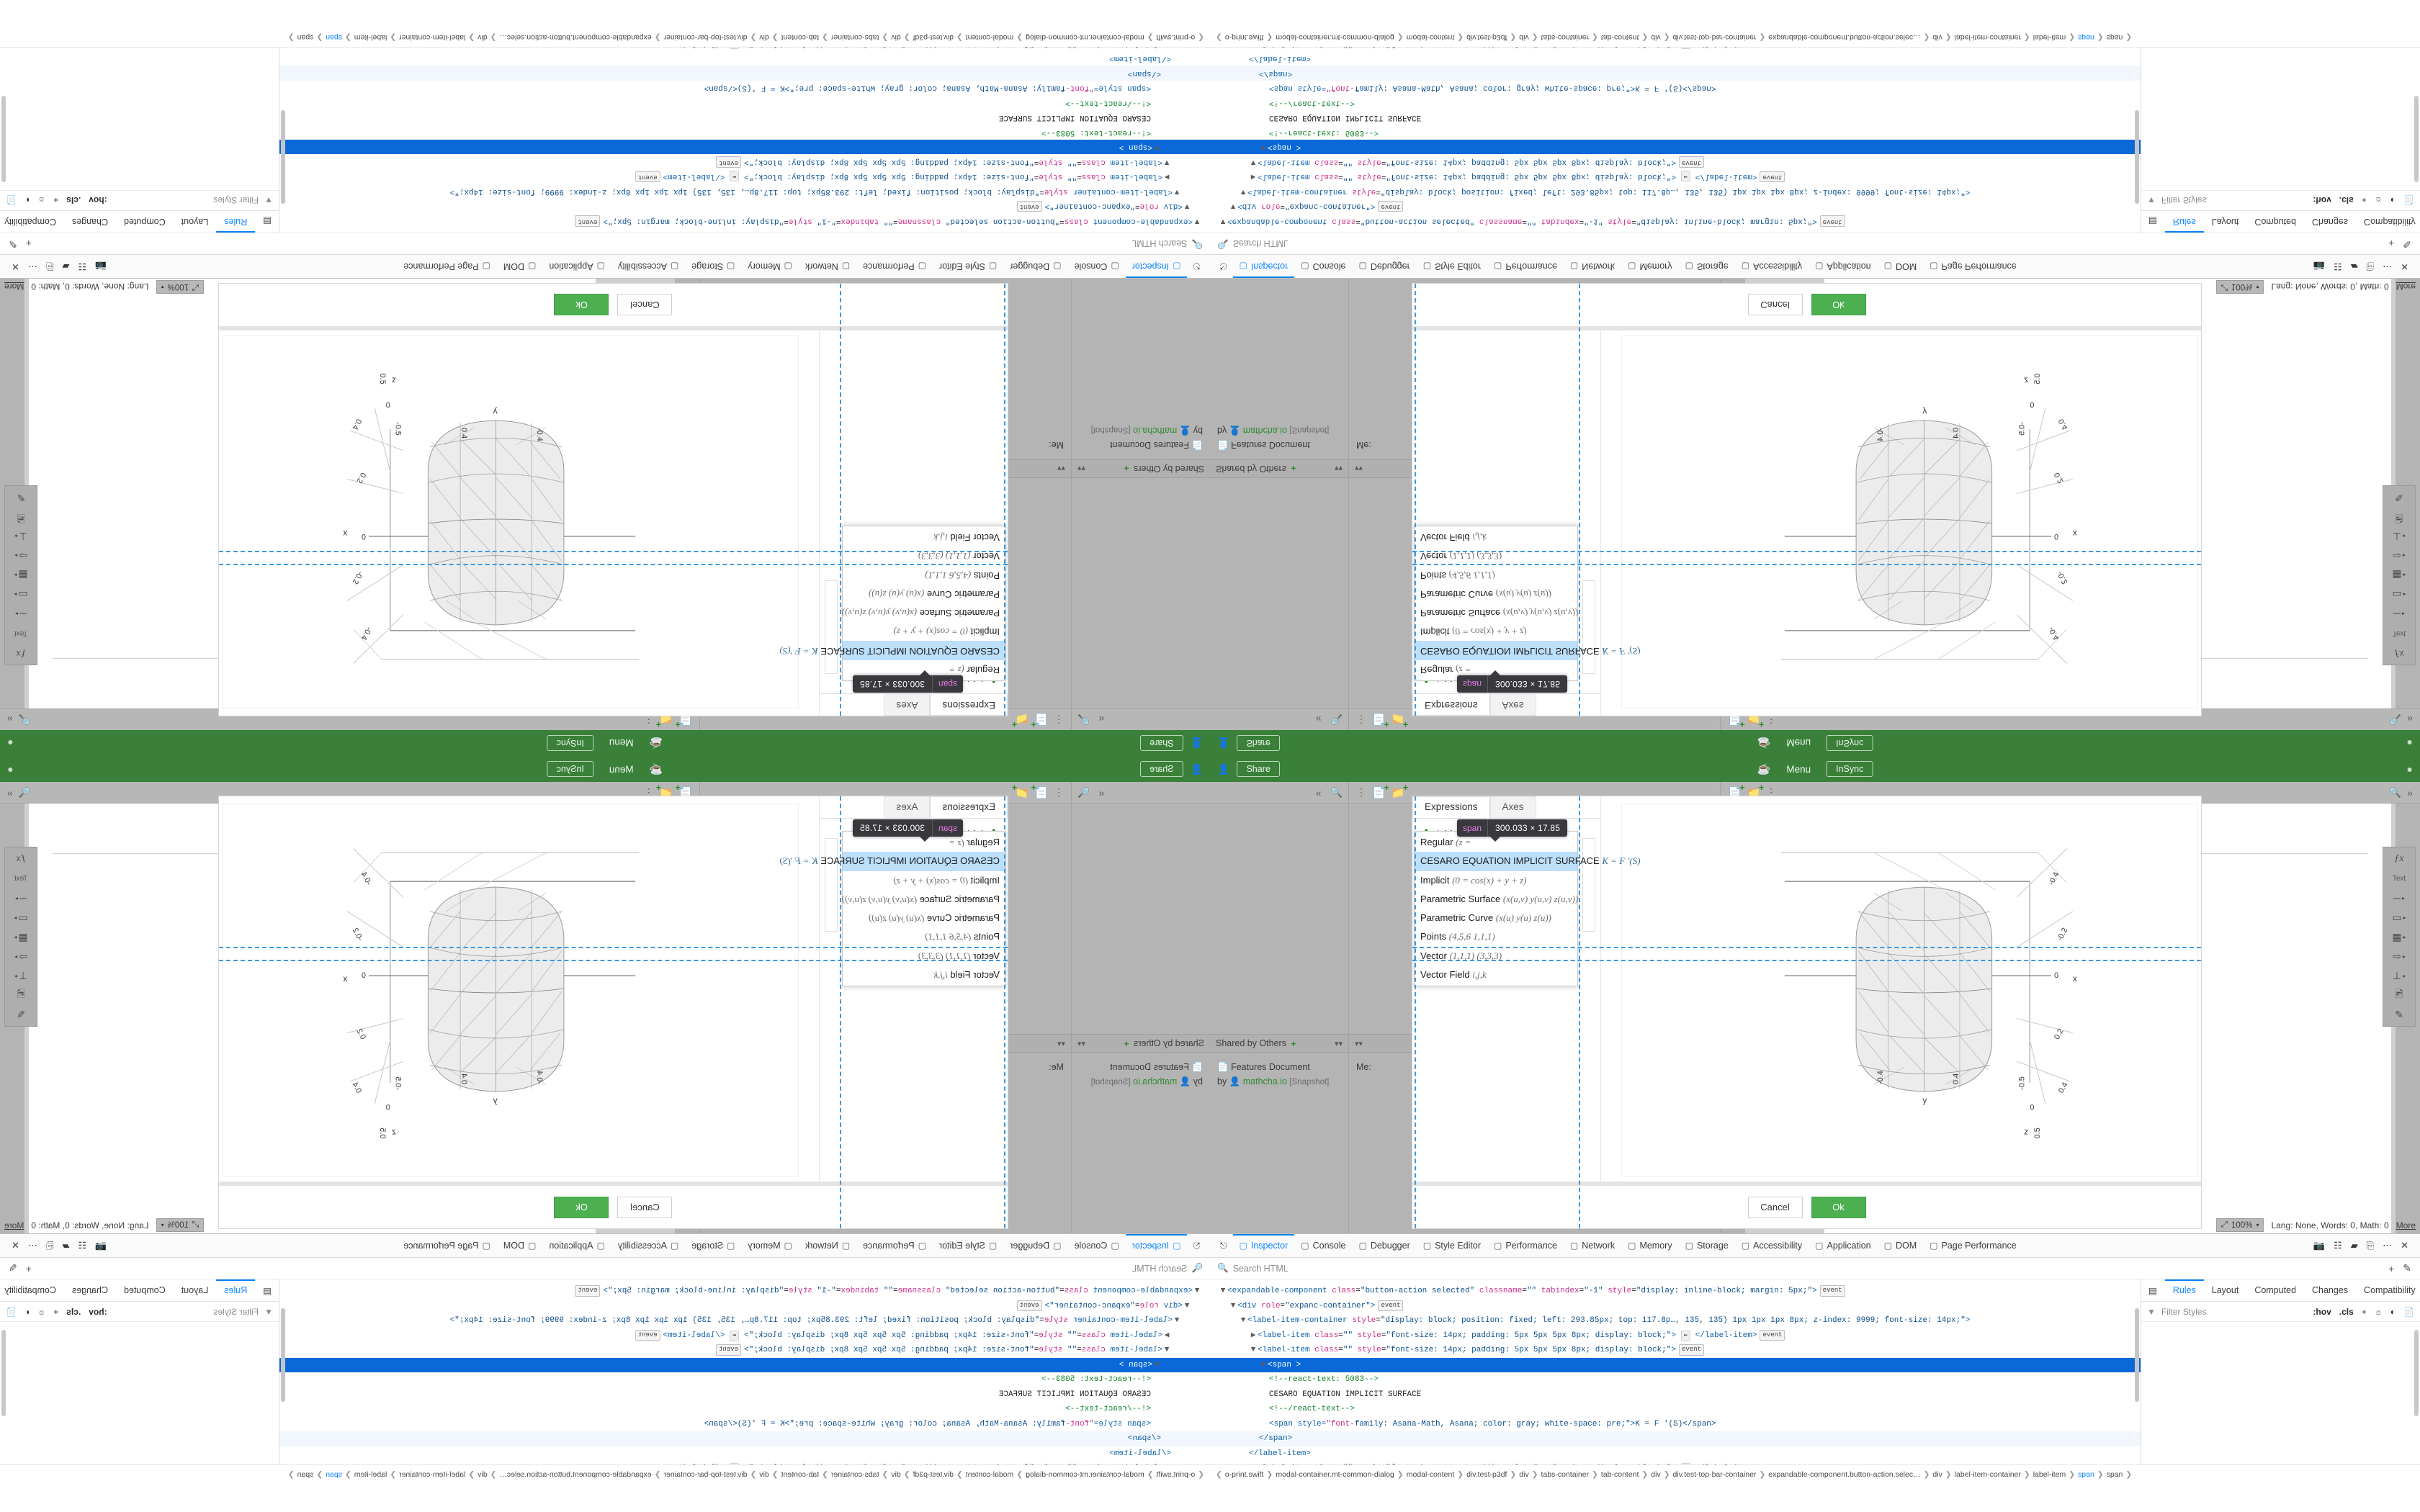 Image resolution: width=2420 pixels, height=1512 pixels. What do you see at coordinates (1496, 575) in the screenshot?
I see `dropdown-item-points: Points (4,5,6 1,1,1)` at bounding box center [1496, 575].